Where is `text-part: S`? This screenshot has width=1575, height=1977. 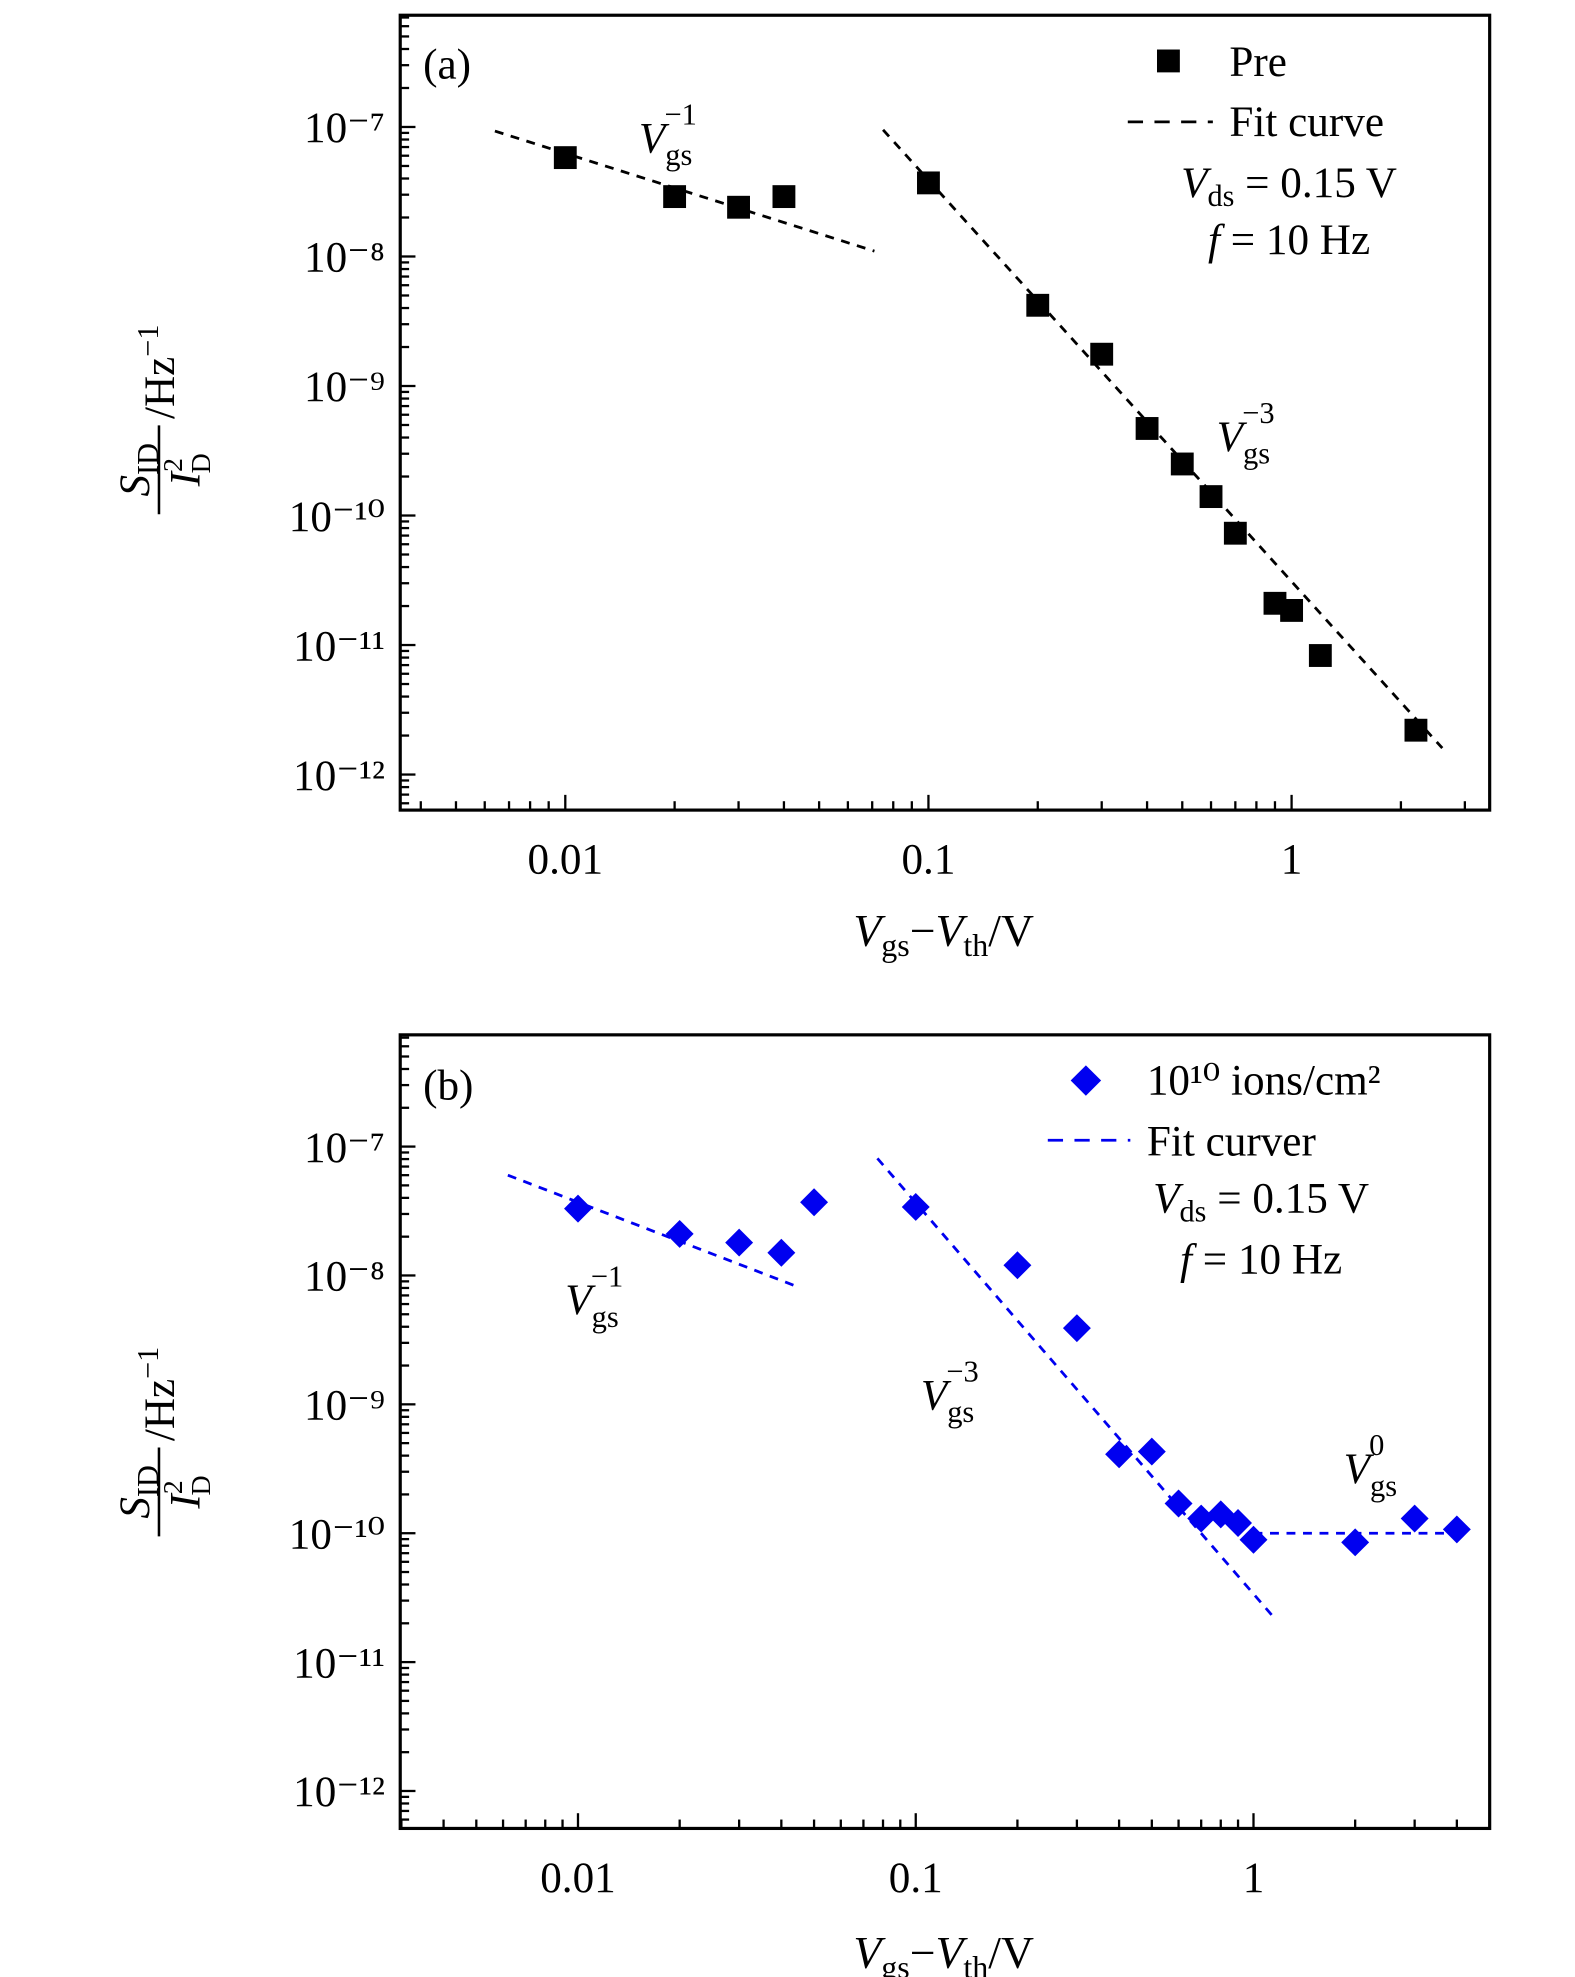
text-part: S is located at coordinates (135, 486).